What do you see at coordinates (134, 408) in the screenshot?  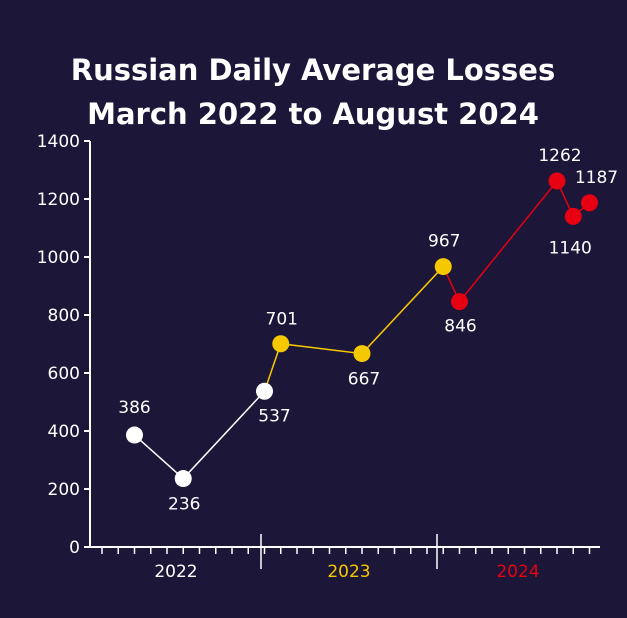 I see `data-label-386: 386` at bounding box center [134, 408].